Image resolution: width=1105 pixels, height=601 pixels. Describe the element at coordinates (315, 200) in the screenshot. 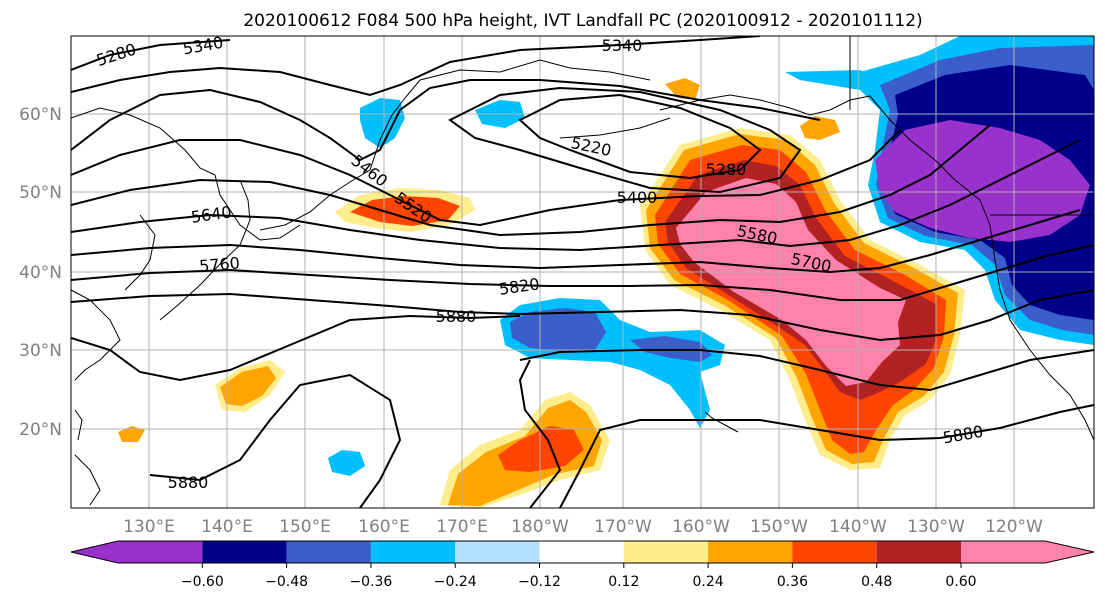

I see `coast-kuril` at that location.